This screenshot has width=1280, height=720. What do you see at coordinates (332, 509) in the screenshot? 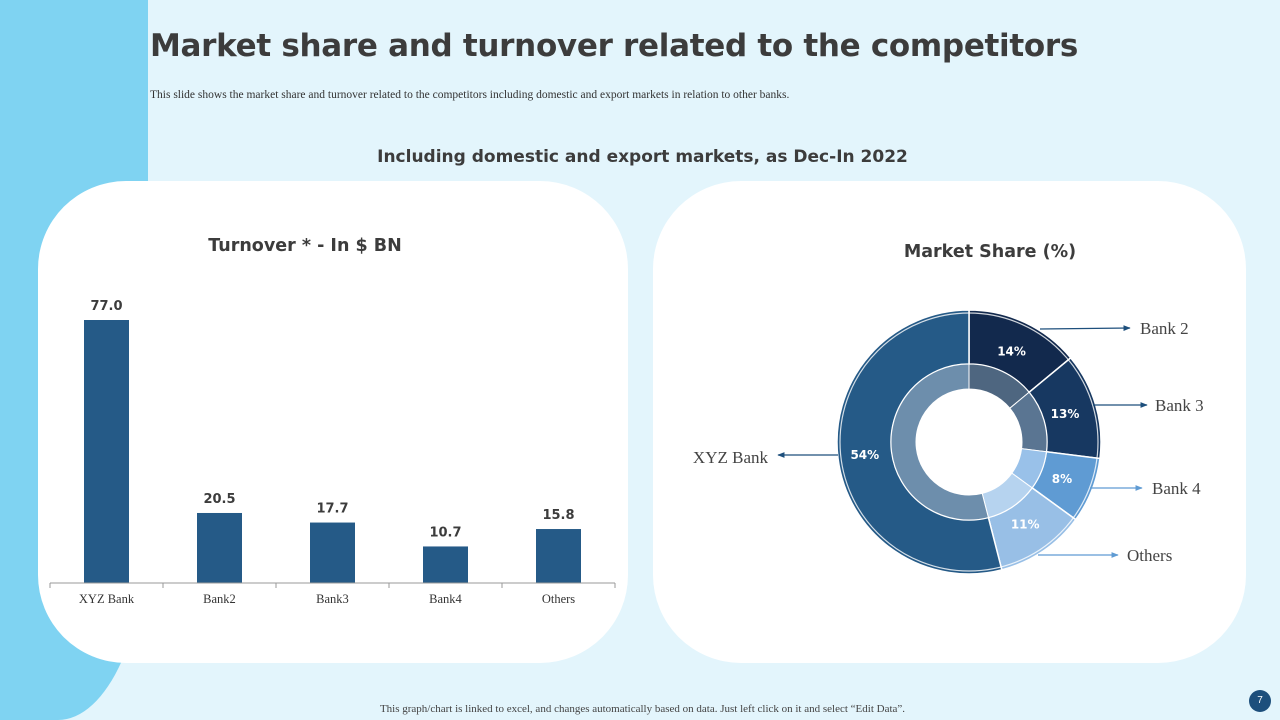
I see `bar-value-label: 17.7` at bounding box center [332, 509].